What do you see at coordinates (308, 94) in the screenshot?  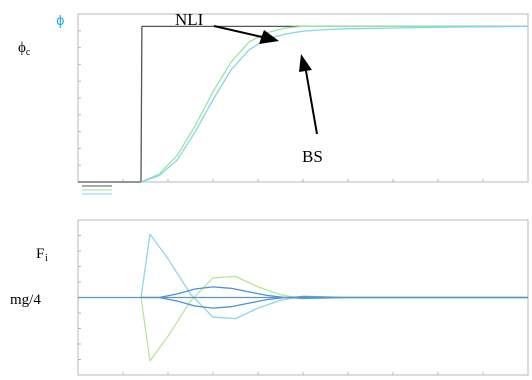 I see `bs-arrow` at bounding box center [308, 94].